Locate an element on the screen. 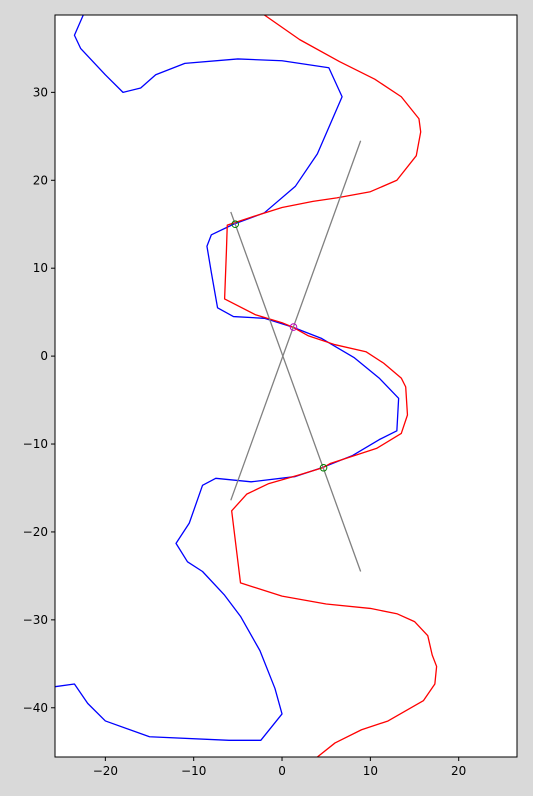 The width and height of the screenshot is (533, 796). marker-layer is located at coordinates (279, 346).